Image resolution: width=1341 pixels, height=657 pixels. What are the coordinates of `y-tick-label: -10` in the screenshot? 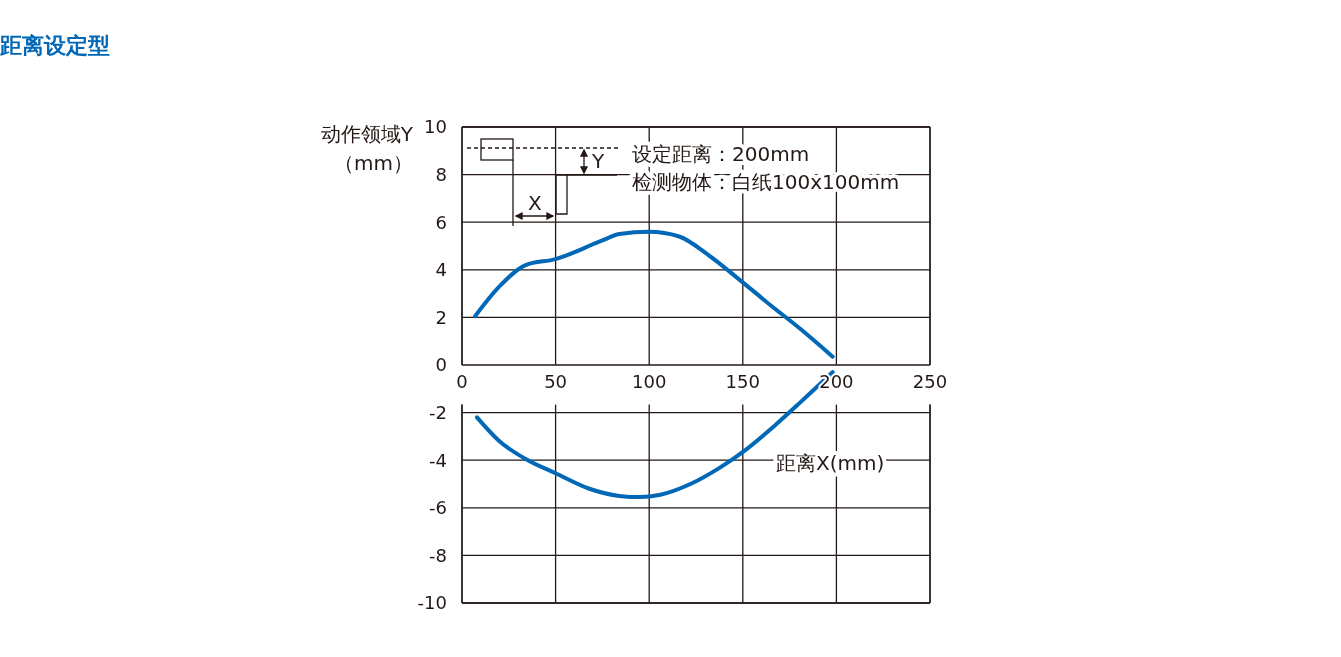 It's located at (432, 603).